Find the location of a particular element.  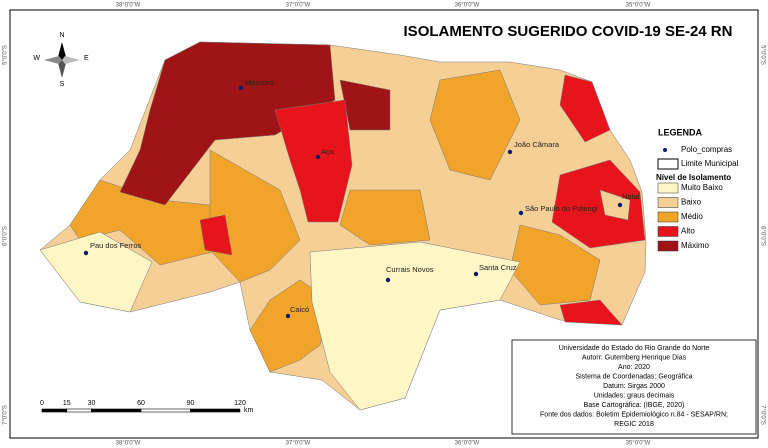

compass-e: E is located at coordinates (86, 58).